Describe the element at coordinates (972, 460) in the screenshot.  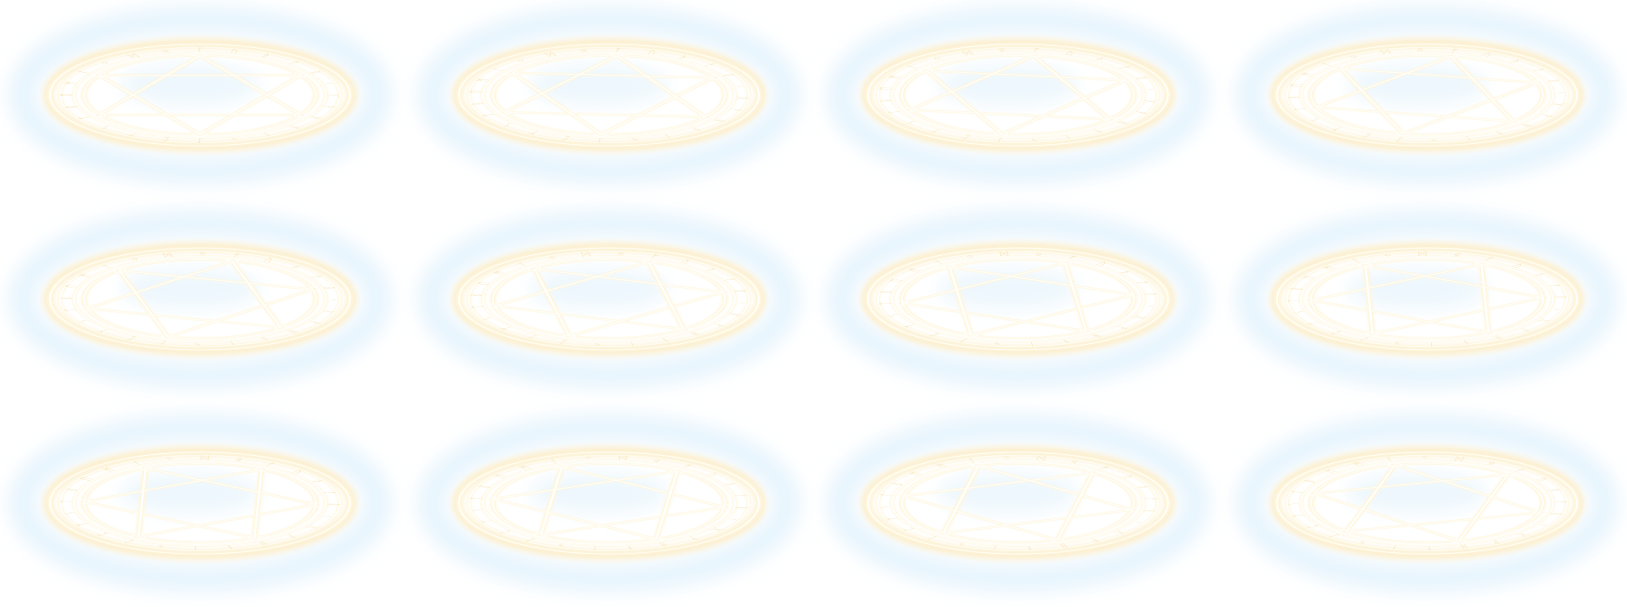
I see `svg-text: ᛚ` at that location.